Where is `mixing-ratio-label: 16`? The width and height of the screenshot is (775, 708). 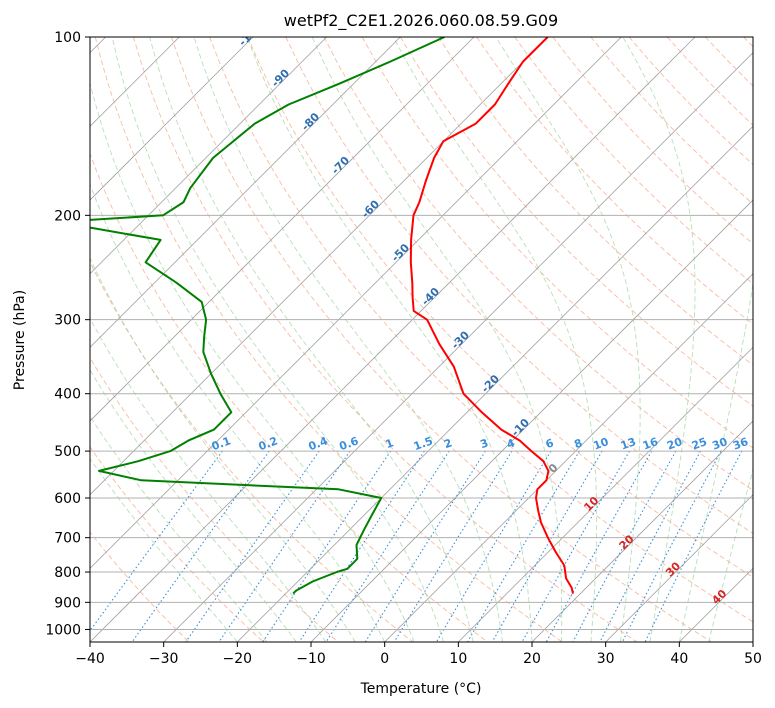
mixing-ratio-label: 16 is located at coordinates (650, 444).